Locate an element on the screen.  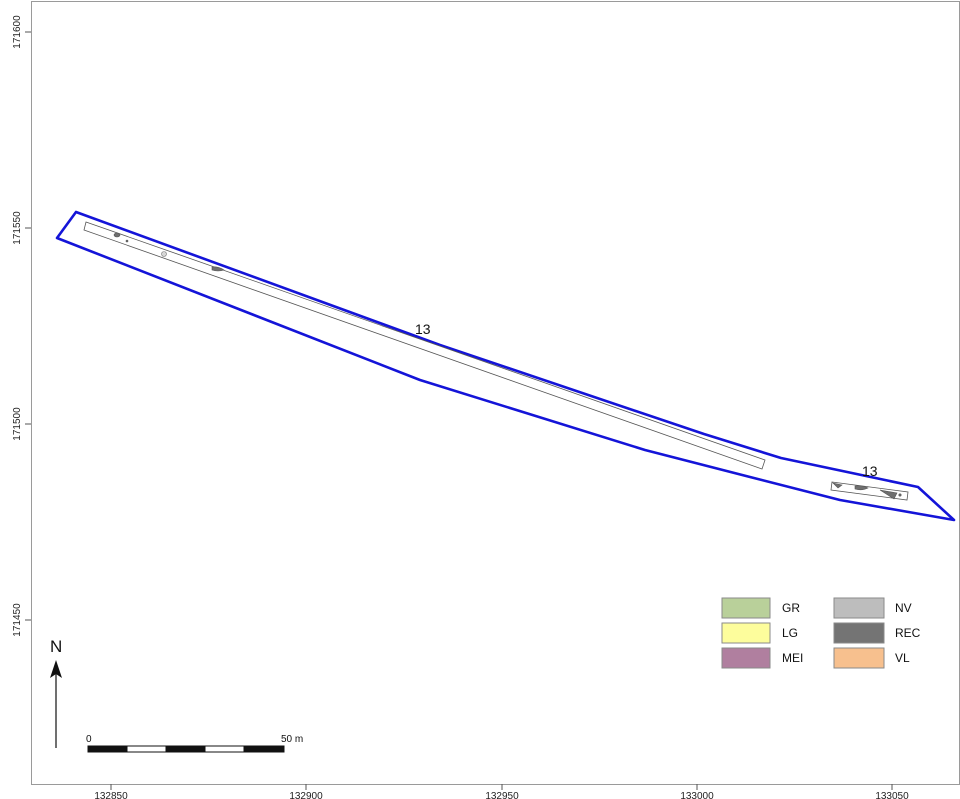
legend-swatch-mei is located at coordinates (746, 658).